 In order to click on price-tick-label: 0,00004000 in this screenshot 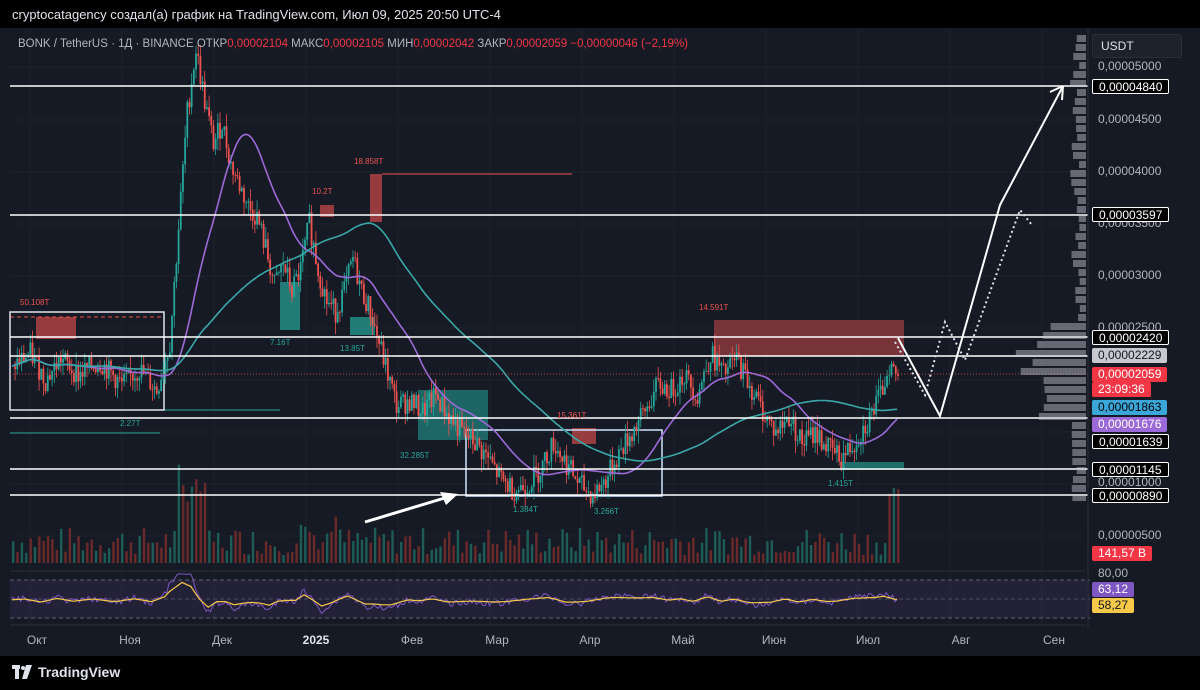, I will do `click(1130, 171)`.